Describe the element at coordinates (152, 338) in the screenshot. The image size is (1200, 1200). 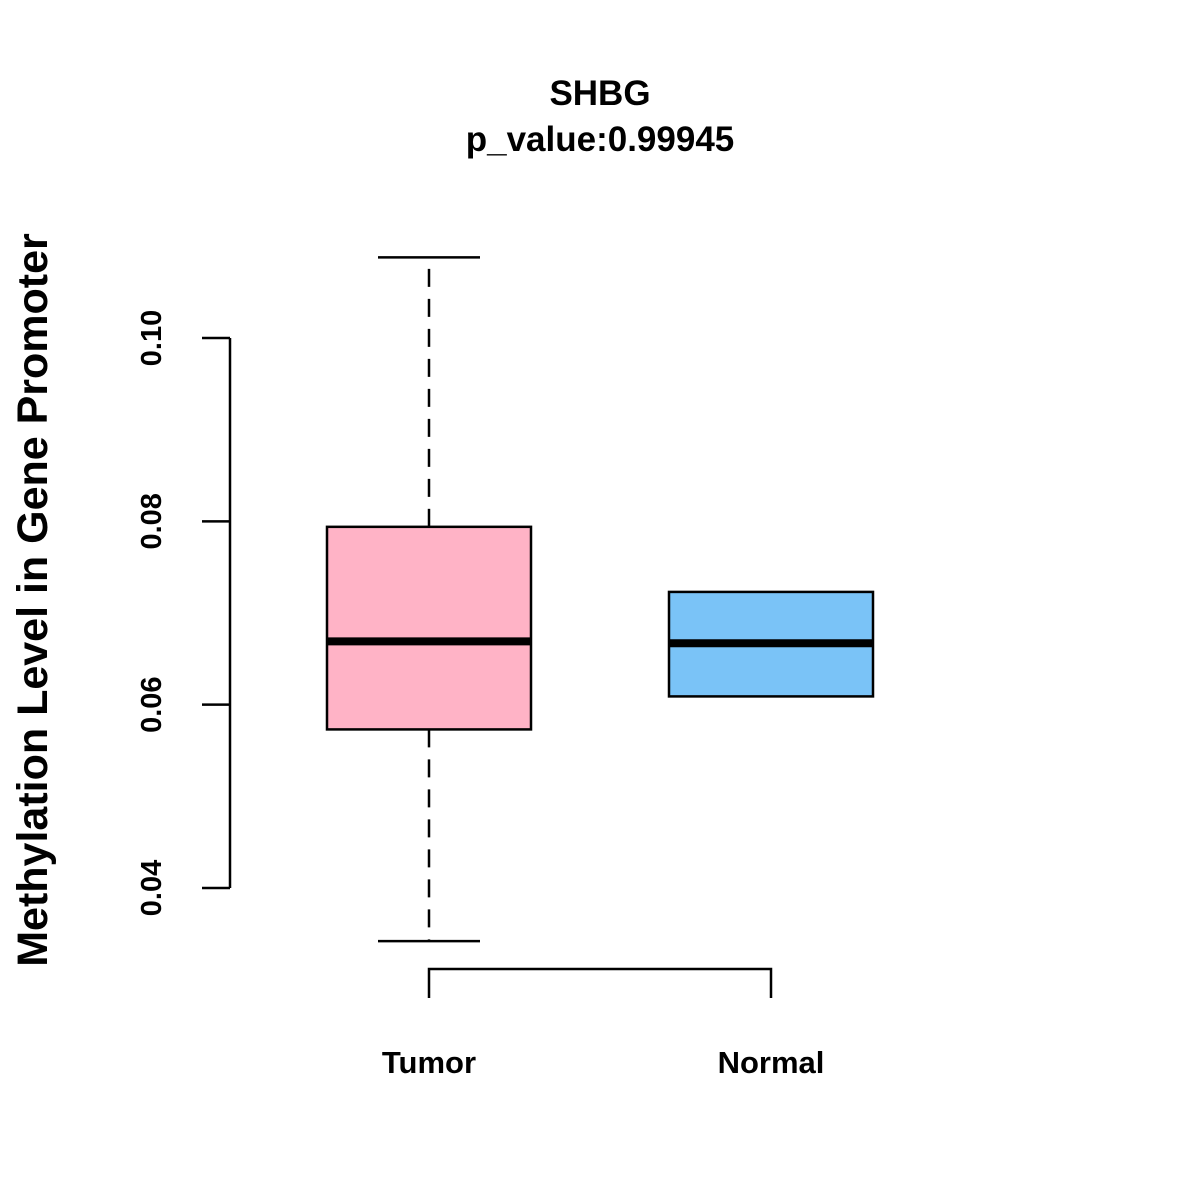
I see `y-tick-label: 0.10` at that location.